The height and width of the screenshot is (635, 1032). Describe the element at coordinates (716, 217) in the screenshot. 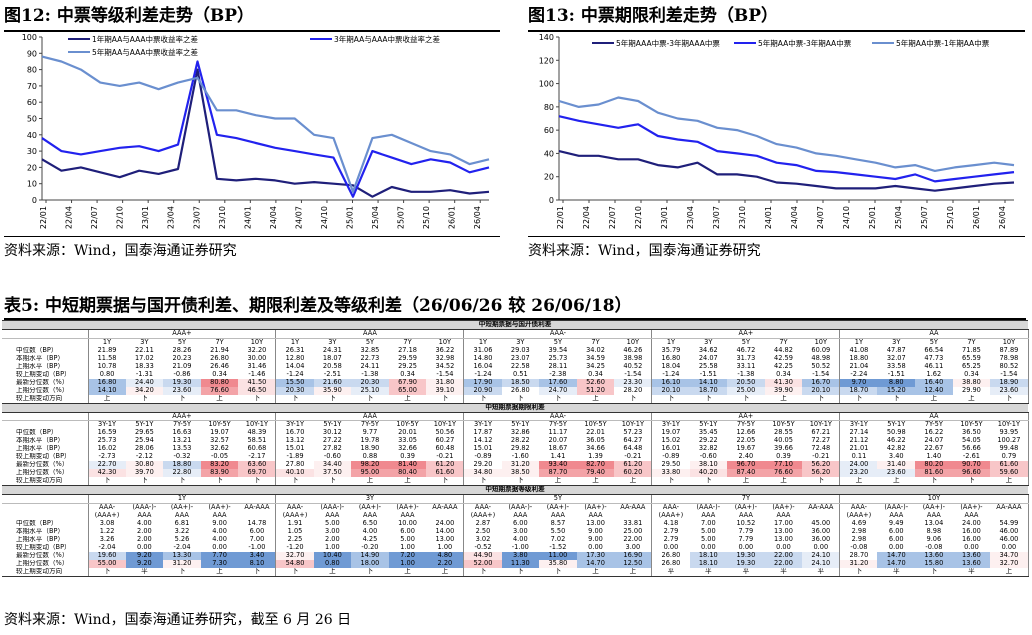

I see `x-tick-label: 23/07` at that location.